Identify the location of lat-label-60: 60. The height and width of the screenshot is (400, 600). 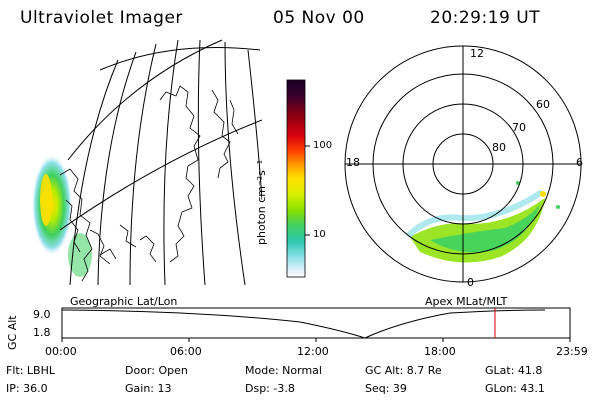
(543, 104).